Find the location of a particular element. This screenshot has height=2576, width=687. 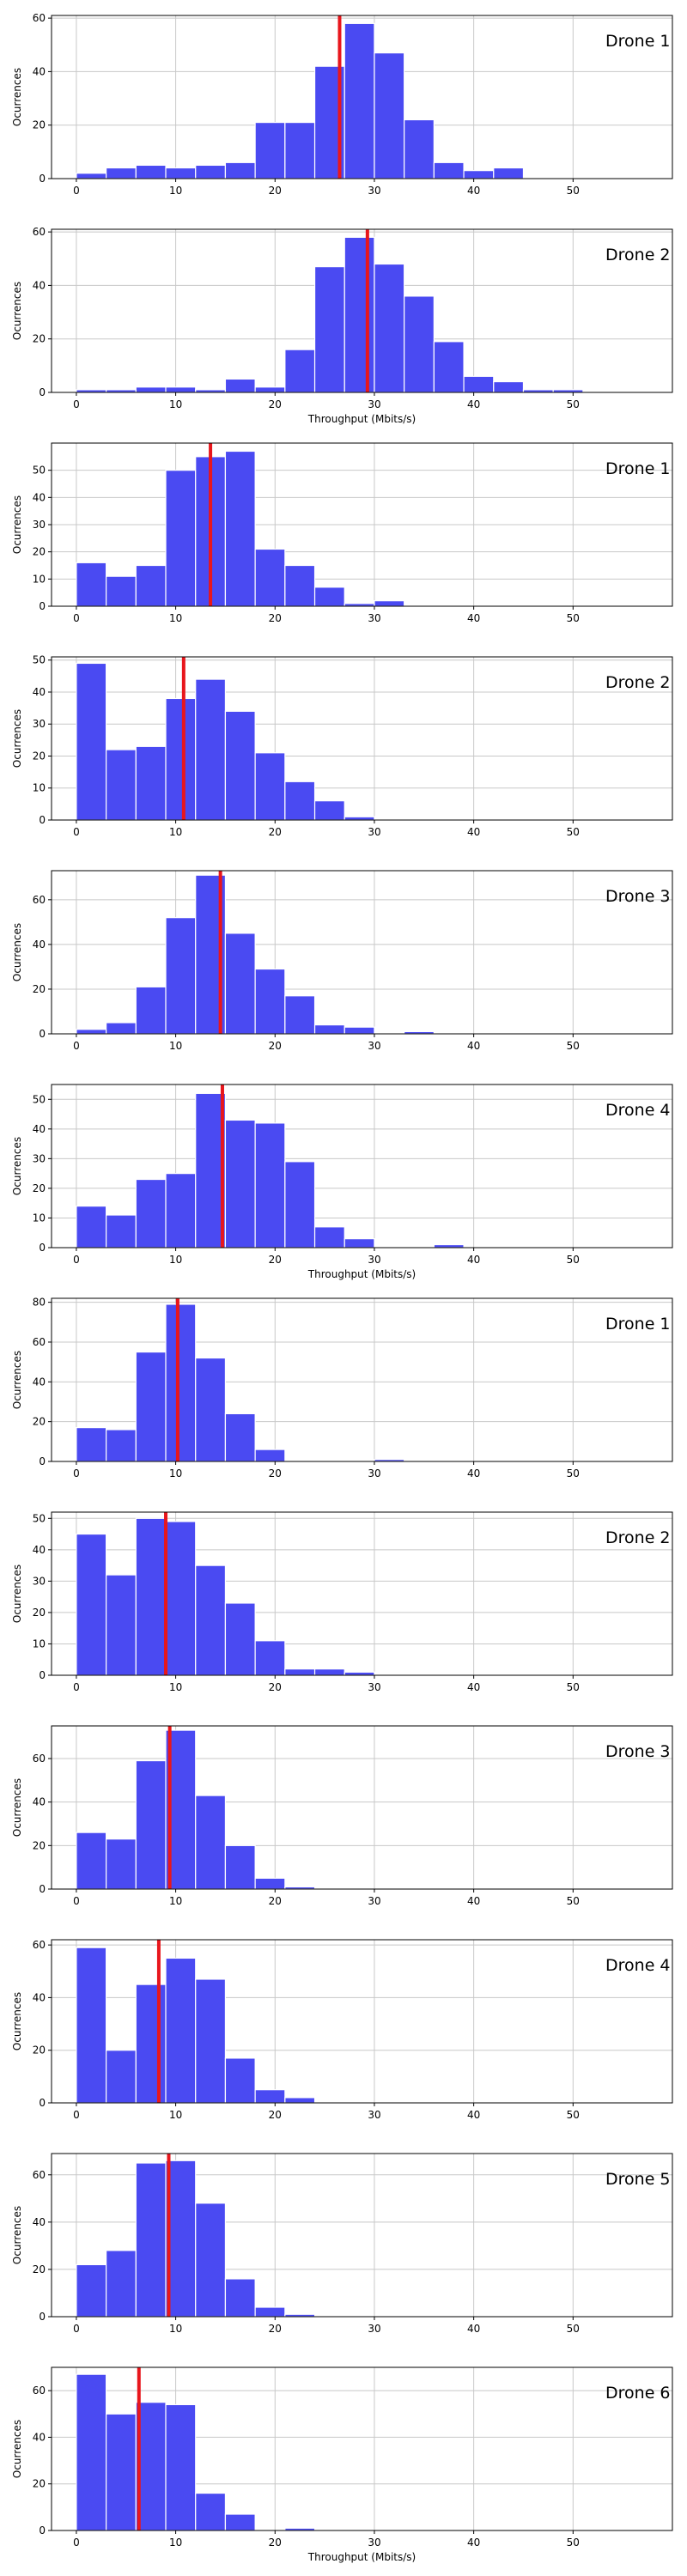

y-tick-label: 60 is located at coordinates (39, 232).